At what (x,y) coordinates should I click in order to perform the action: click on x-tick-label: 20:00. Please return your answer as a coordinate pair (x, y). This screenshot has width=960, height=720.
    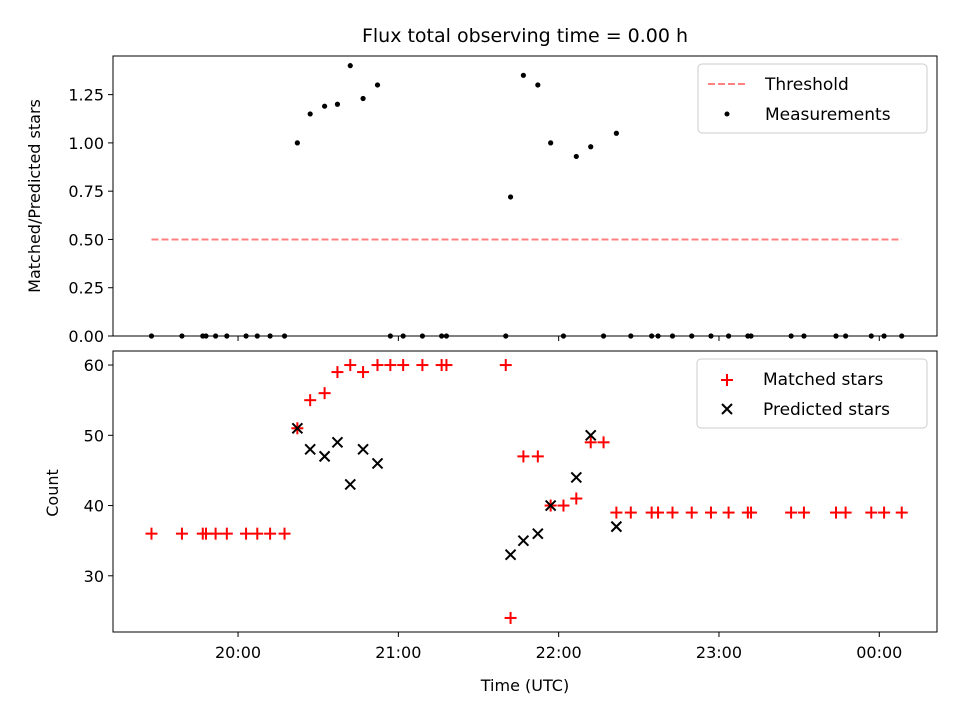
    Looking at the image, I should click on (238, 652).